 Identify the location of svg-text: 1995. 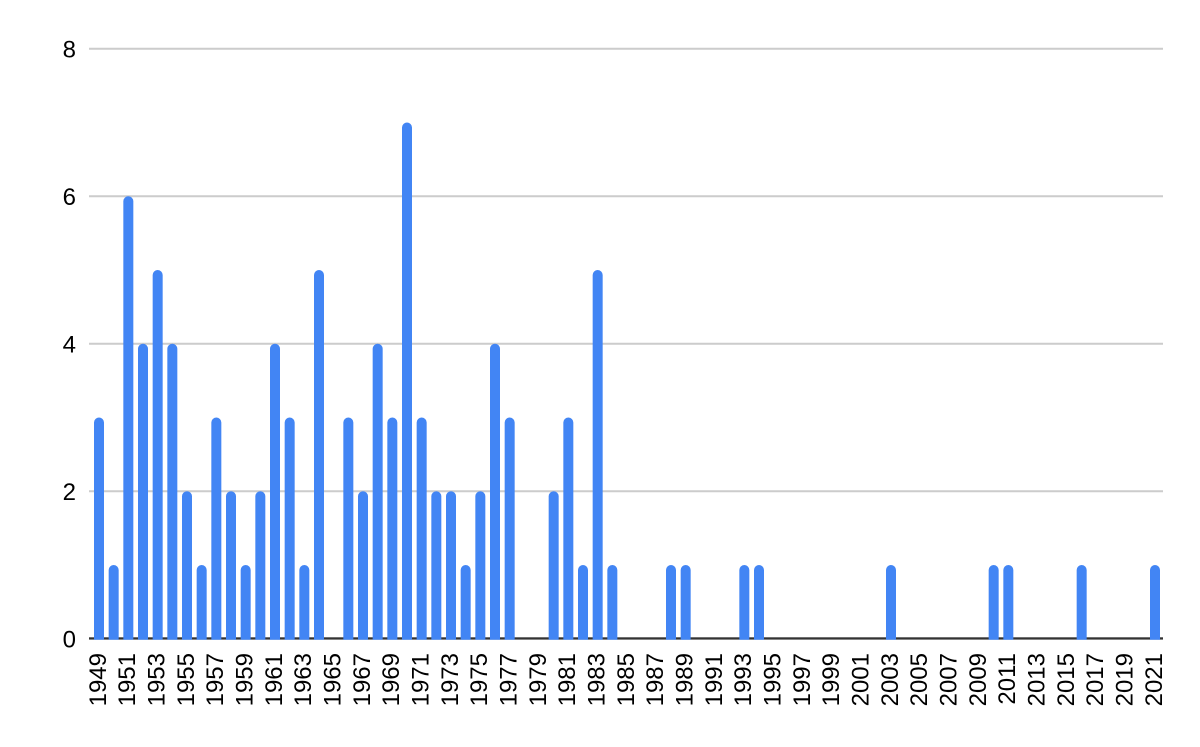
(772, 679).